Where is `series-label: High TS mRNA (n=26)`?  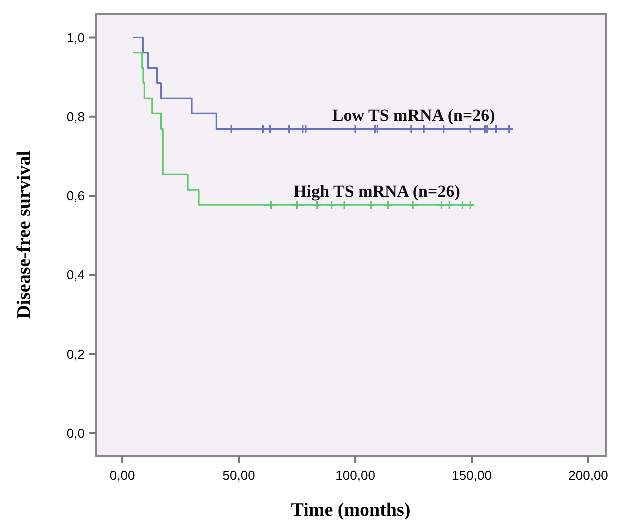
series-label: High TS mRNA (n=26) is located at coordinates (377, 192).